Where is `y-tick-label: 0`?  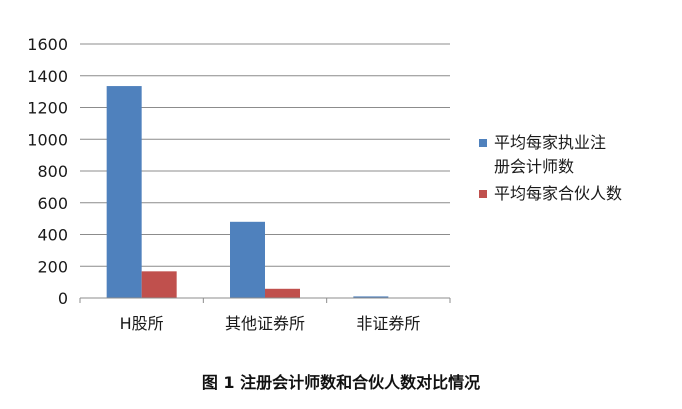 y-tick-label: 0 is located at coordinates (63, 298).